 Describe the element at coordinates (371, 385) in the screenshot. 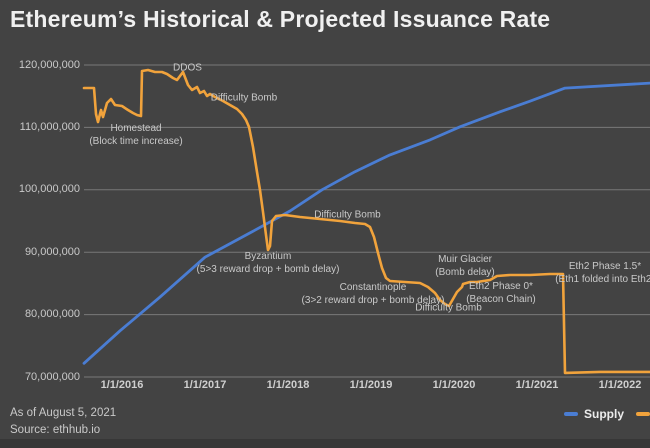

I see `x-tick-label: 1/1/2019` at that location.